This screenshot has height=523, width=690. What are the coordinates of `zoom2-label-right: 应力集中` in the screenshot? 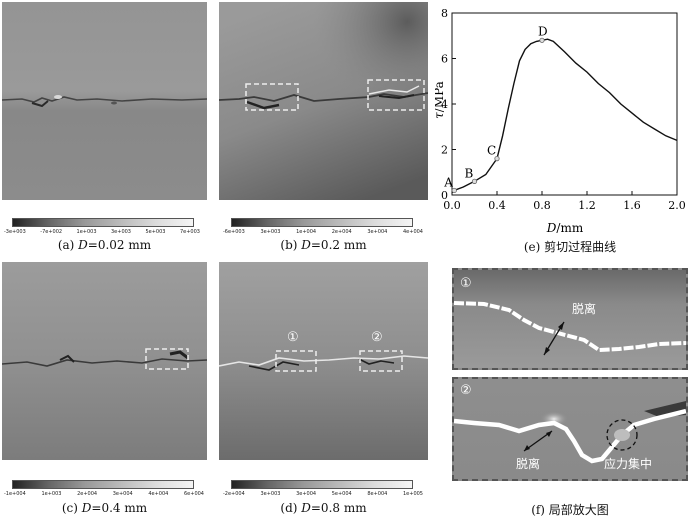 It's located at (628, 464).